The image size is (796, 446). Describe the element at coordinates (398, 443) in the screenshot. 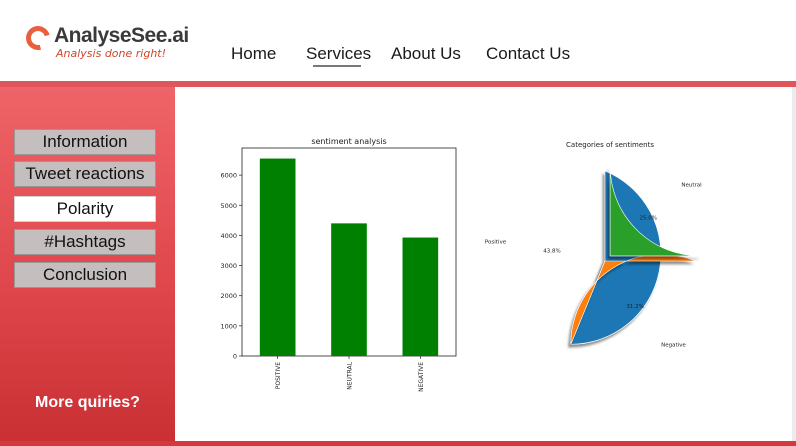

I see `footer-divider` at that location.